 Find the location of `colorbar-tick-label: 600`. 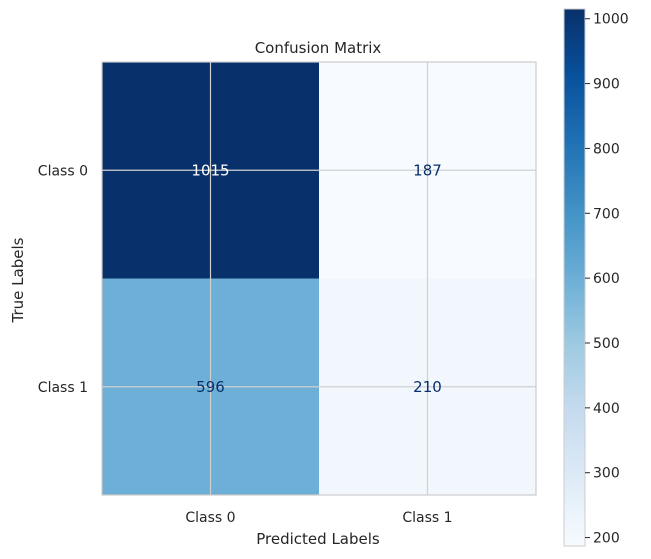

colorbar-tick-label: 600 is located at coordinates (606, 279).